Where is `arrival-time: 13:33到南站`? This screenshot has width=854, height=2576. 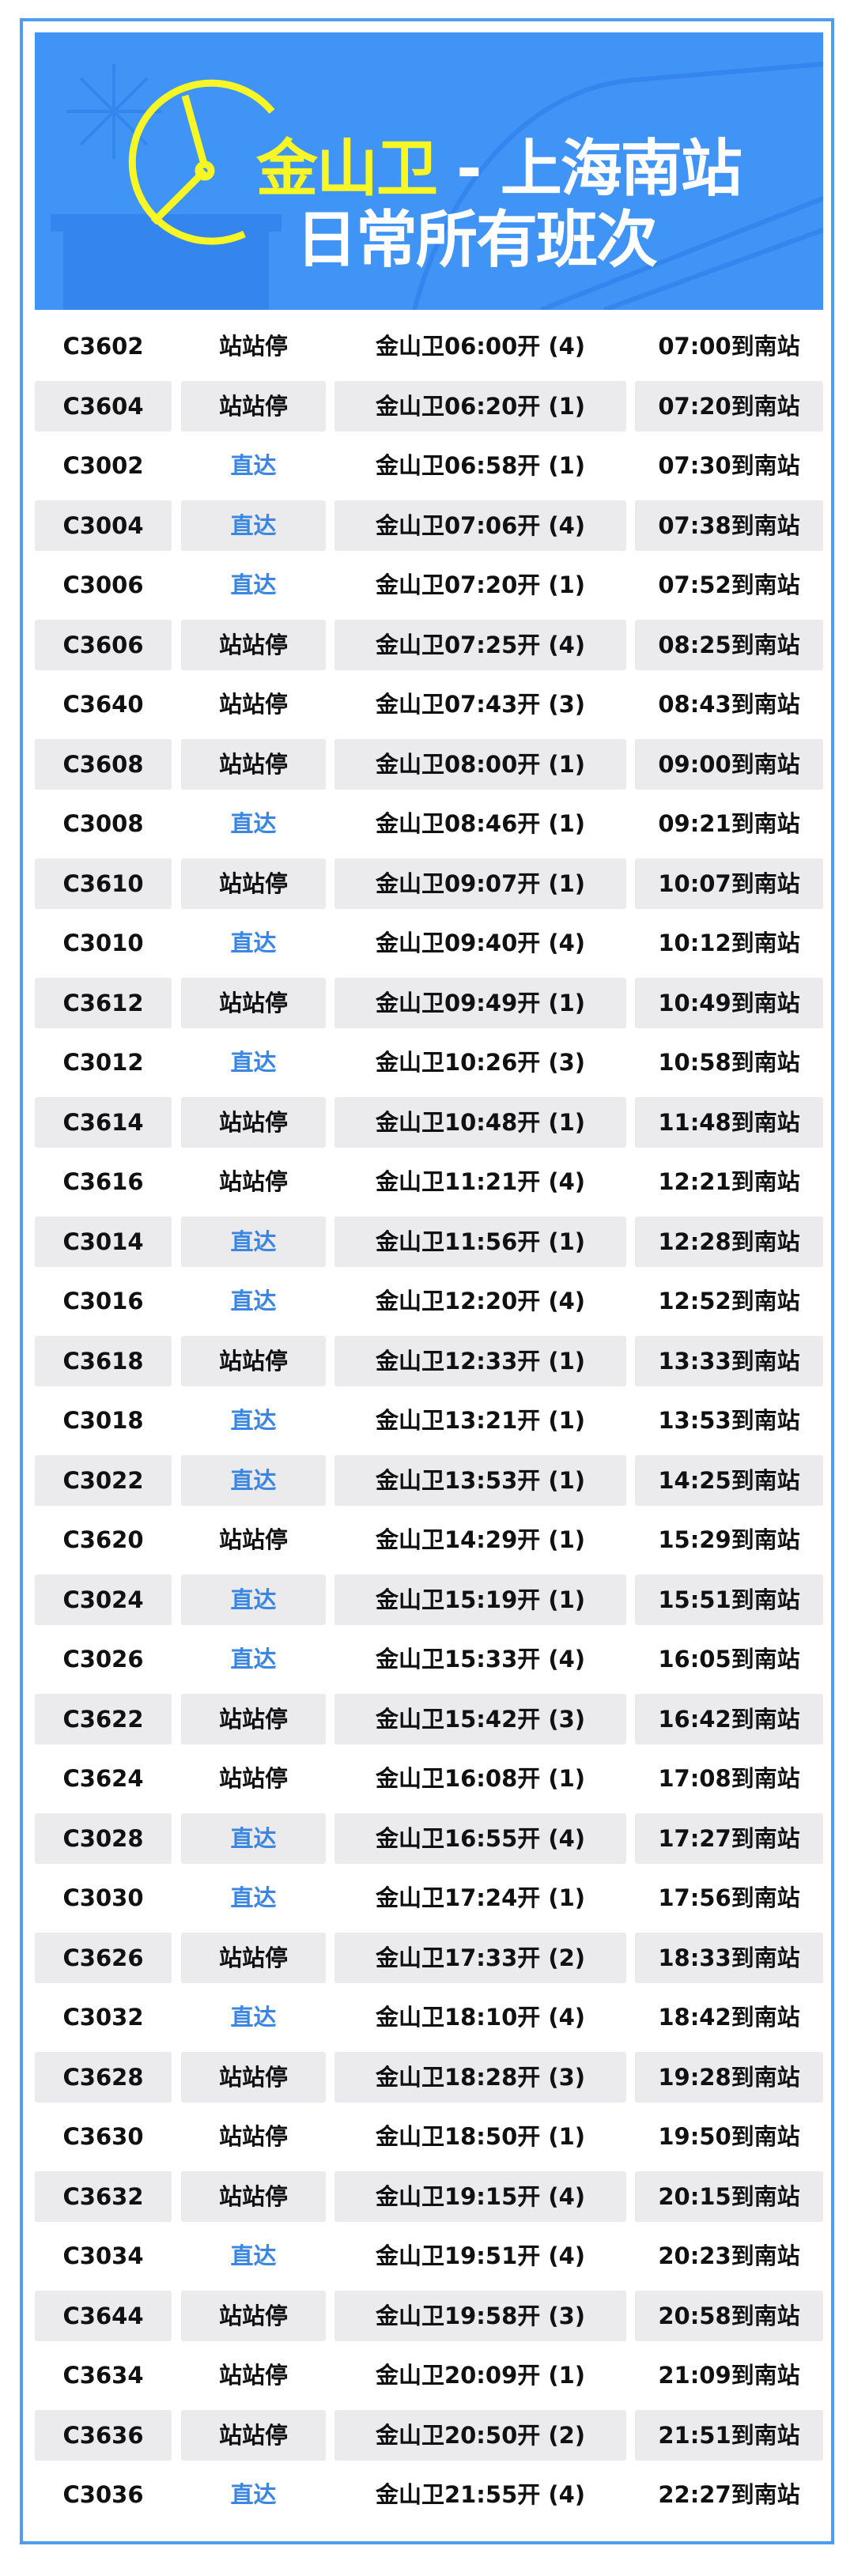 arrival-time: 13:33到南站 is located at coordinates (729, 1361).